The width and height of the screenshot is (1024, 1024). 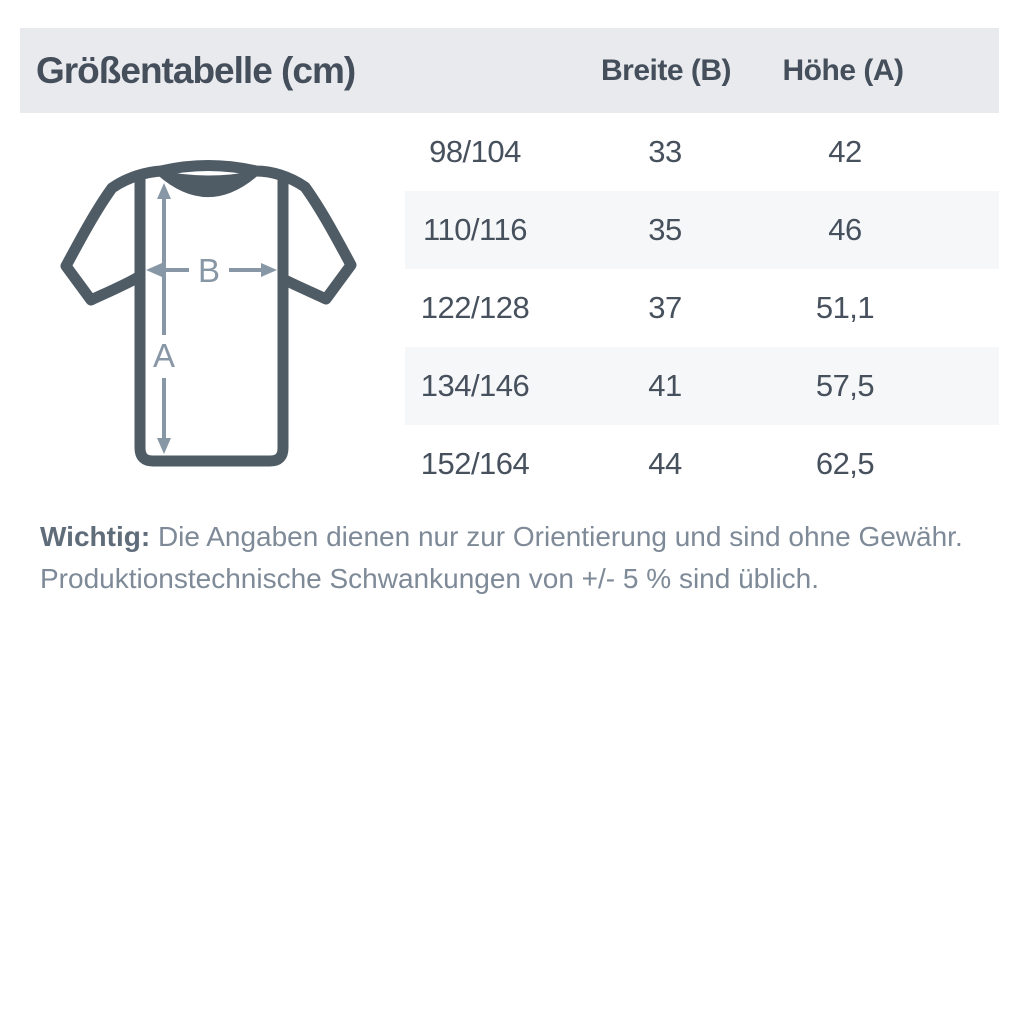 What do you see at coordinates (666, 70) in the screenshot?
I see `column-header-breite: Breite (B)` at bounding box center [666, 70].